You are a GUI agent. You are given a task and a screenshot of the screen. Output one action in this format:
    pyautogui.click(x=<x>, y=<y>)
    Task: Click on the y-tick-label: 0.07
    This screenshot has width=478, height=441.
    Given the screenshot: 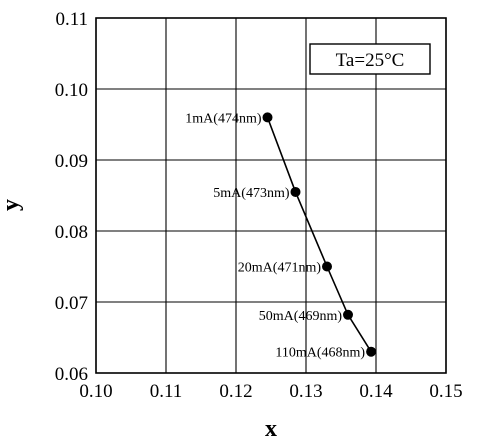 What is the action you would take?
    pyautogui.click(x=71, y=303)
    